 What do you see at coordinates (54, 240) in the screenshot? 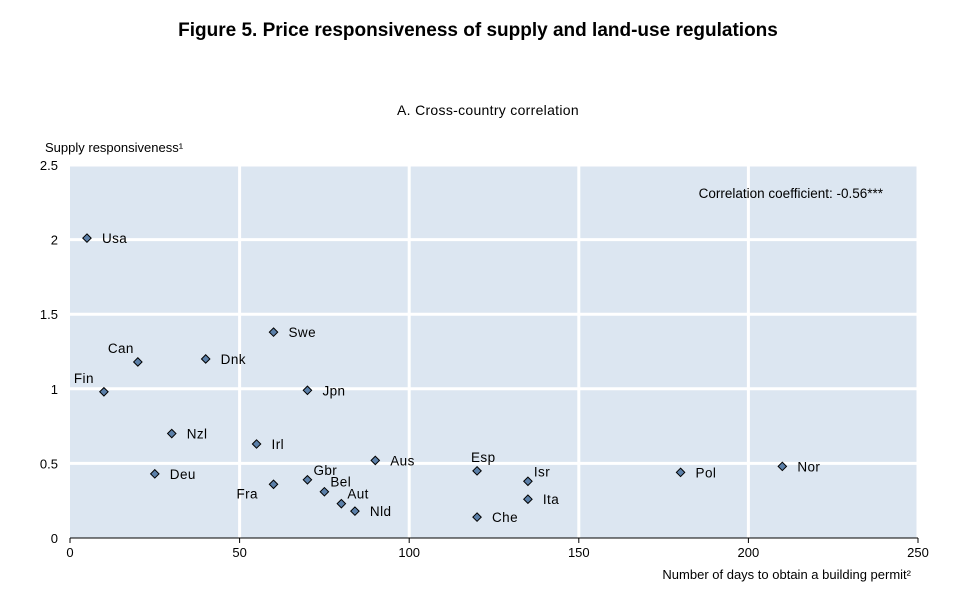
I see `y-tick-label: 2` at bounding box center [54, 240].